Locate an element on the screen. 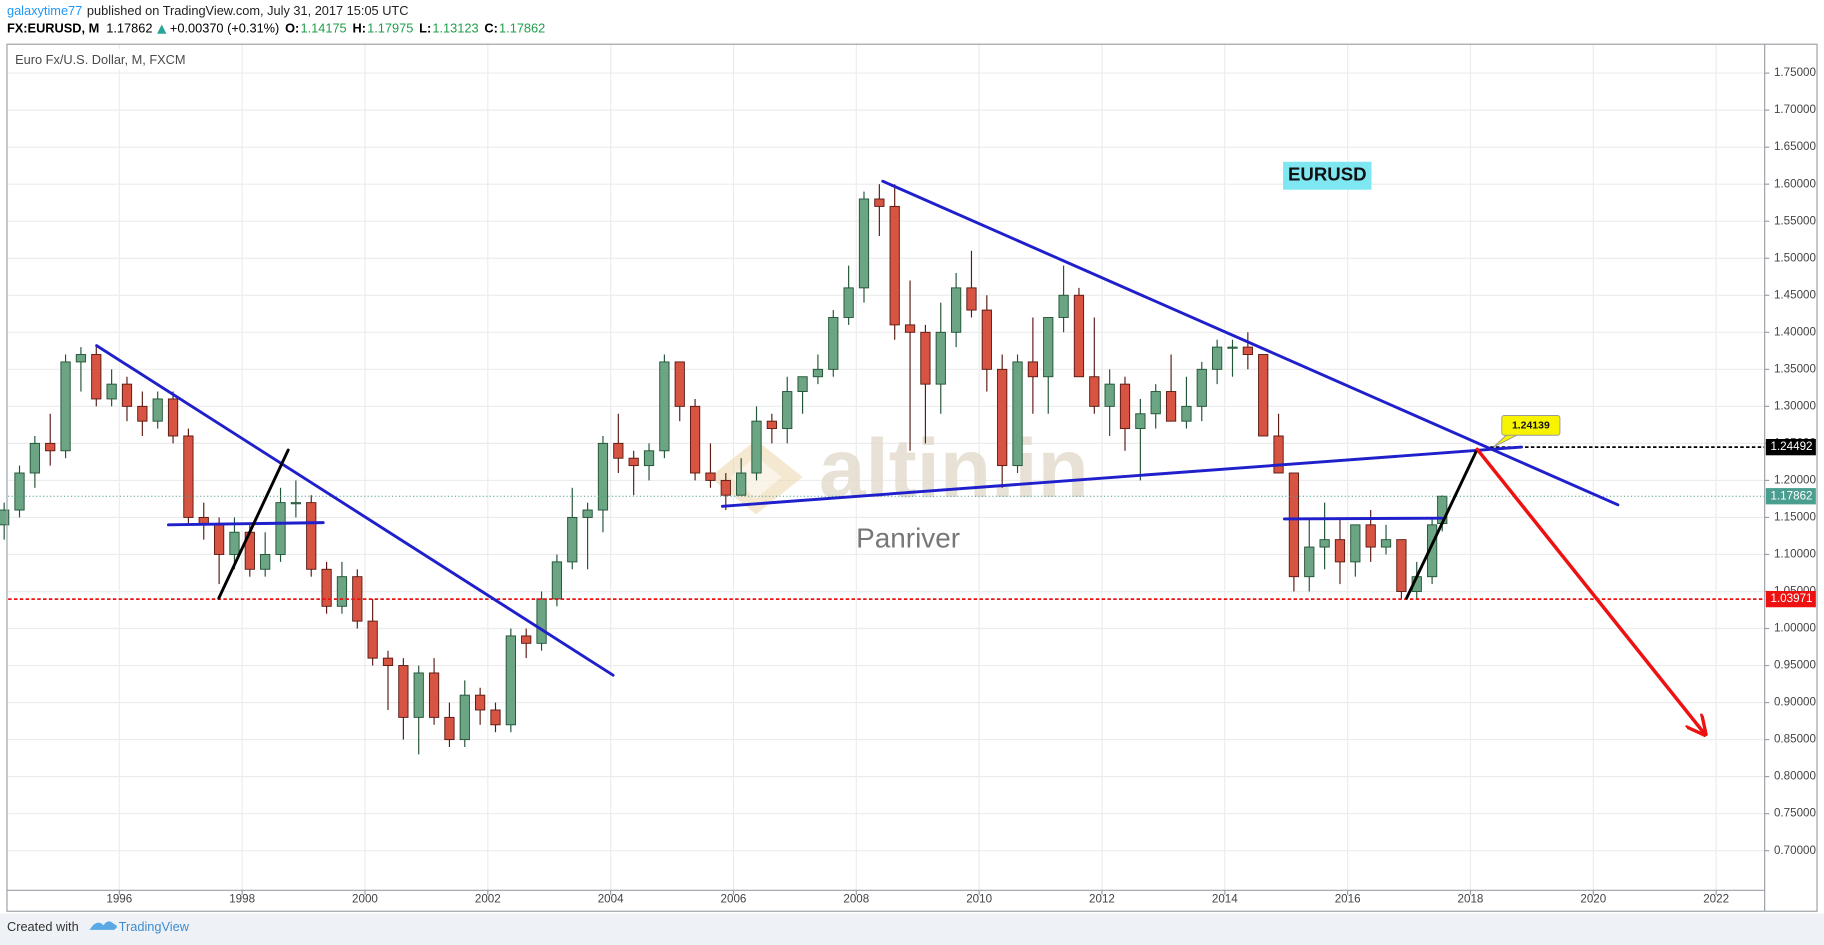  y-tick-label: 1.60000 is located at coordinates (1795, 183).